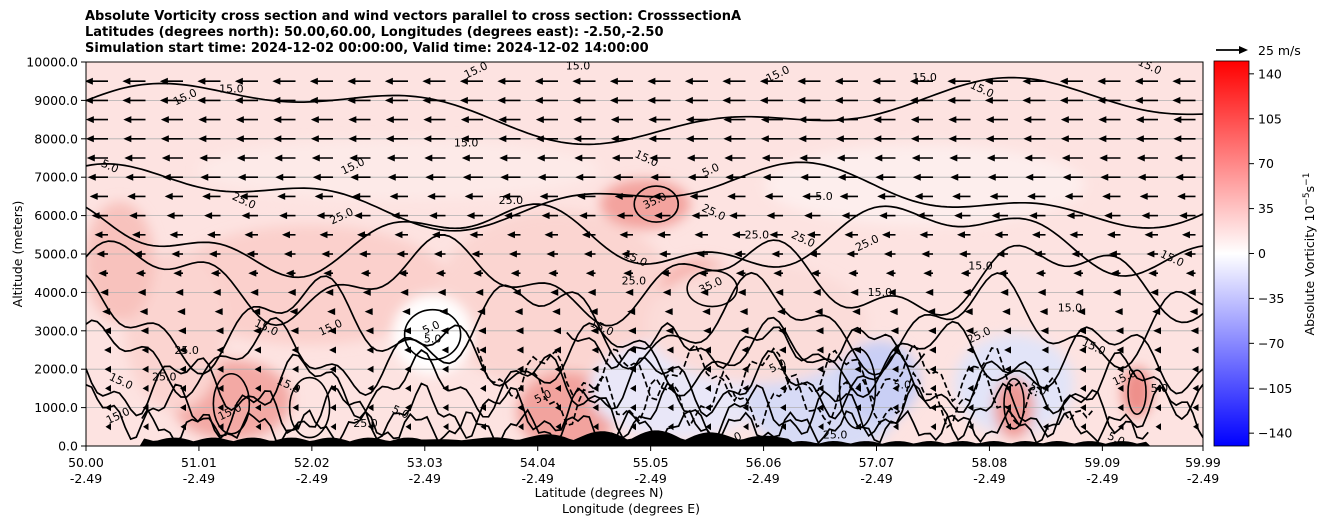 This screenshot has height=526, width=1332. I want to click on colorbar-label-exponent: −5, so click(1307, 198).